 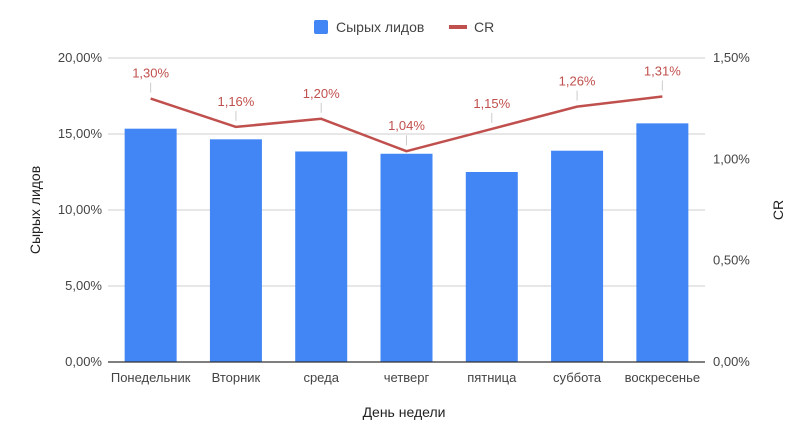 What do you see at coordinates (778, 210) in the screenshot?
I see `y-axis-title-right: CR` at bounding box center [778, 210].